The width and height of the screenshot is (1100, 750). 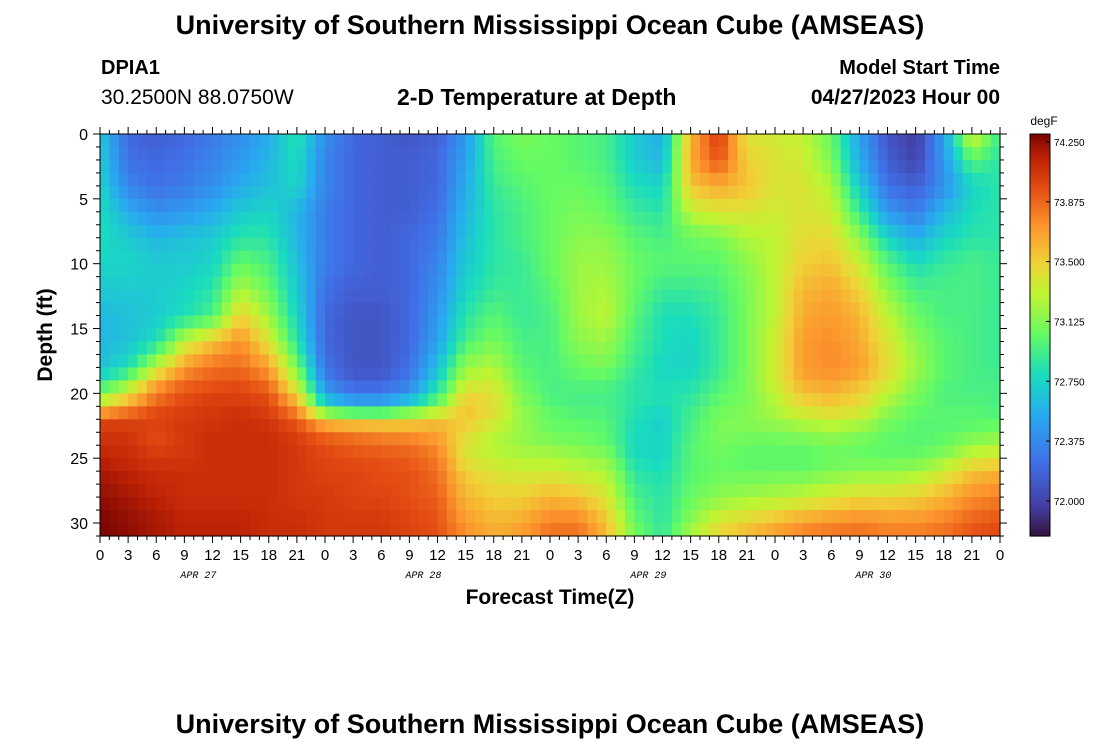 I want to click on colorbar-unit: degF, so click(x=1043, y=121).